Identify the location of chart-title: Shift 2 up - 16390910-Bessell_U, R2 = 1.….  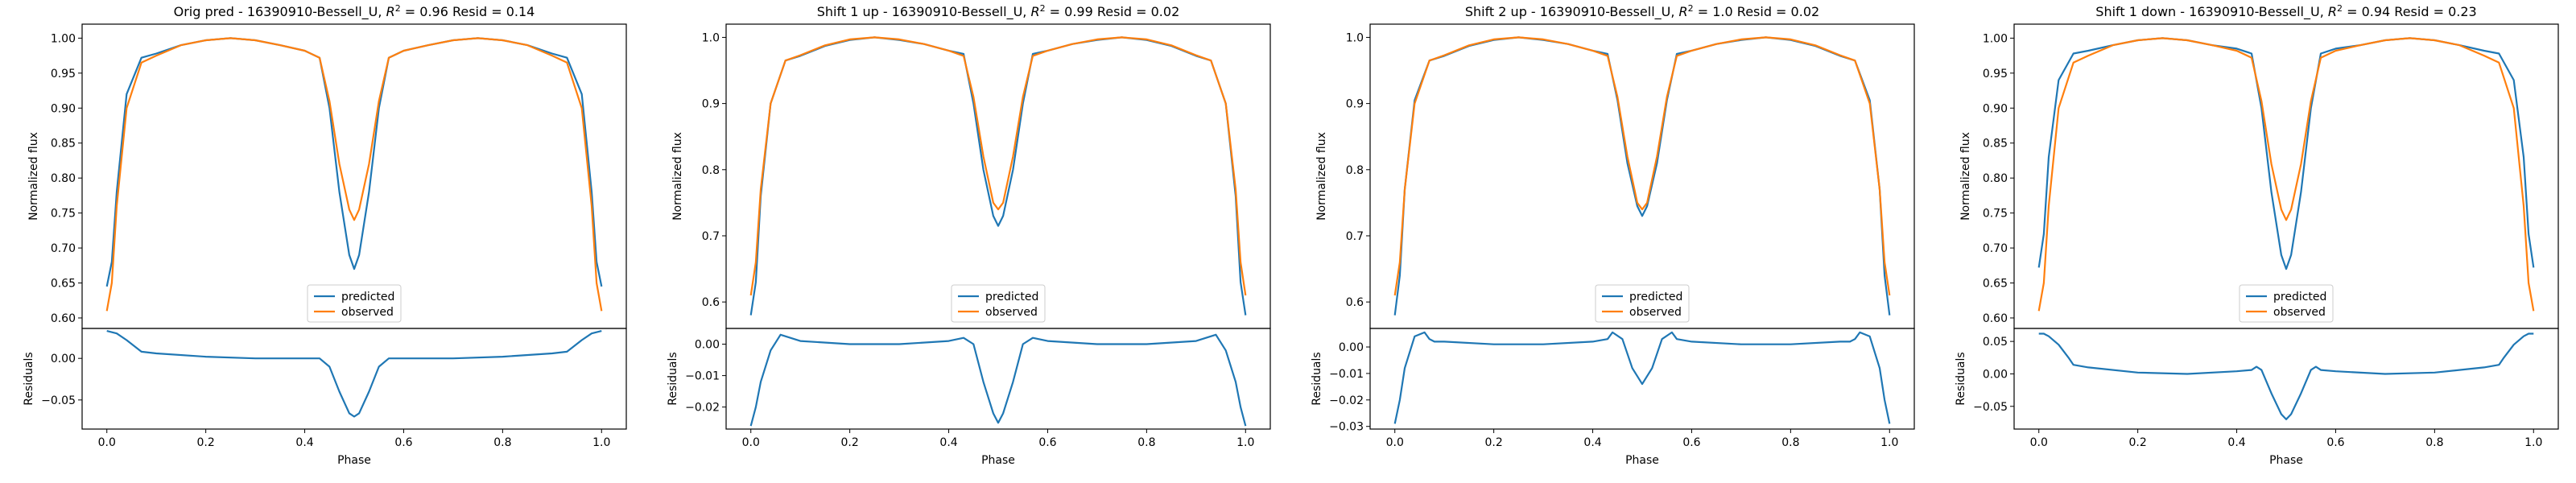
(1642, 11).